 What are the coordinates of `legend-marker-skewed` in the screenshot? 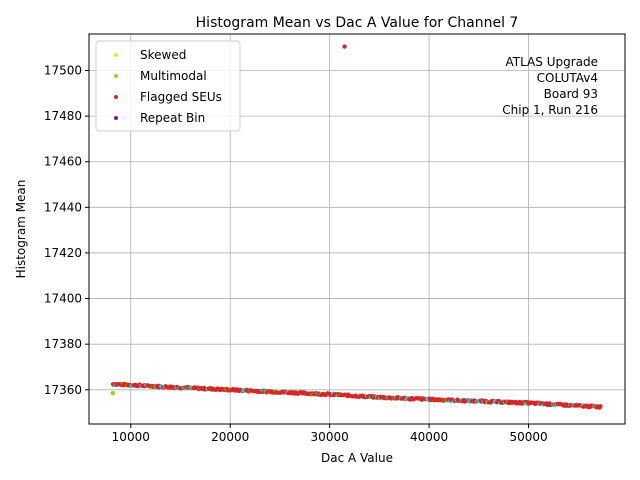 It's located at (116, 55).